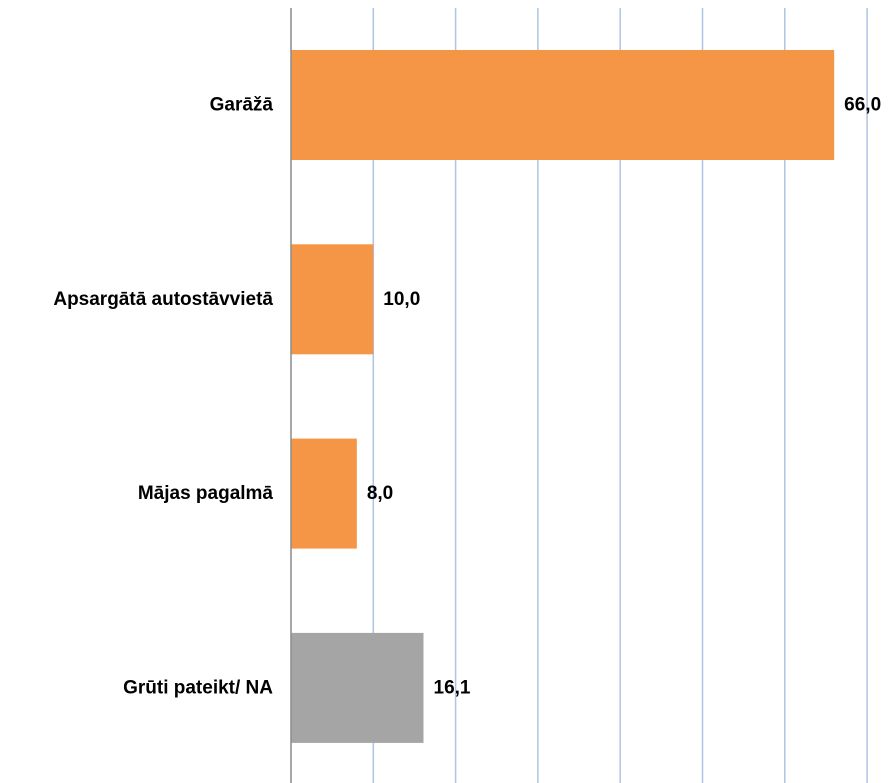 This screenshot has width=895, height=783. Describe the element at coordinates (163, 299) in the screenshot. I see `category-label: Apsargātā autostāvvietā` at that location.